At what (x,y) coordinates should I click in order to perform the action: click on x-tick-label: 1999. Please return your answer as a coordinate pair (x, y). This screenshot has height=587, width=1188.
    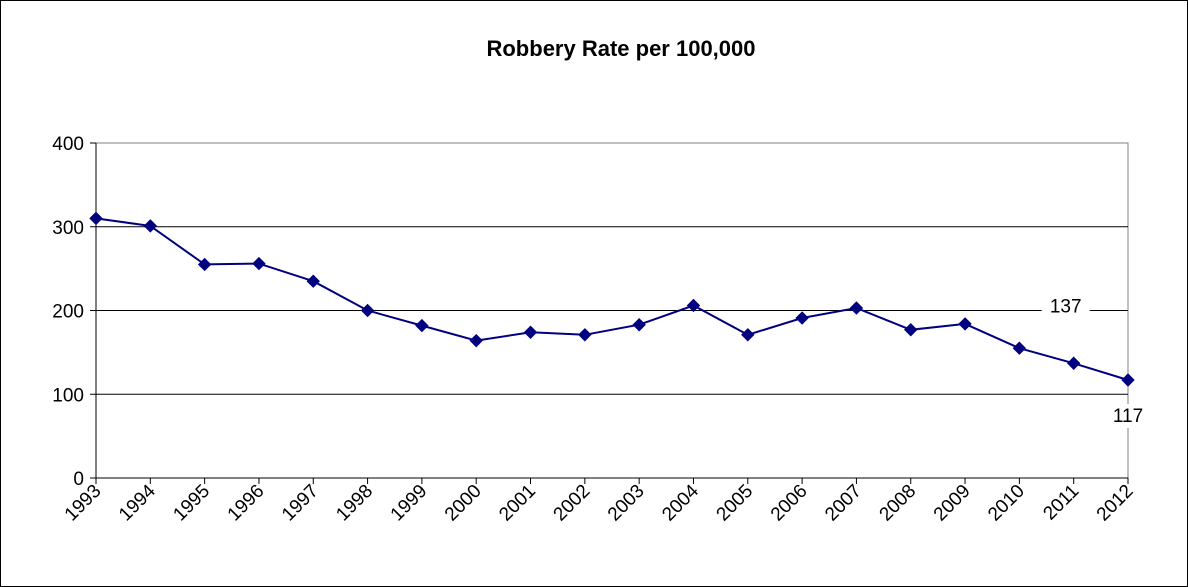
    Looking at the image, I should click on (409, 503).